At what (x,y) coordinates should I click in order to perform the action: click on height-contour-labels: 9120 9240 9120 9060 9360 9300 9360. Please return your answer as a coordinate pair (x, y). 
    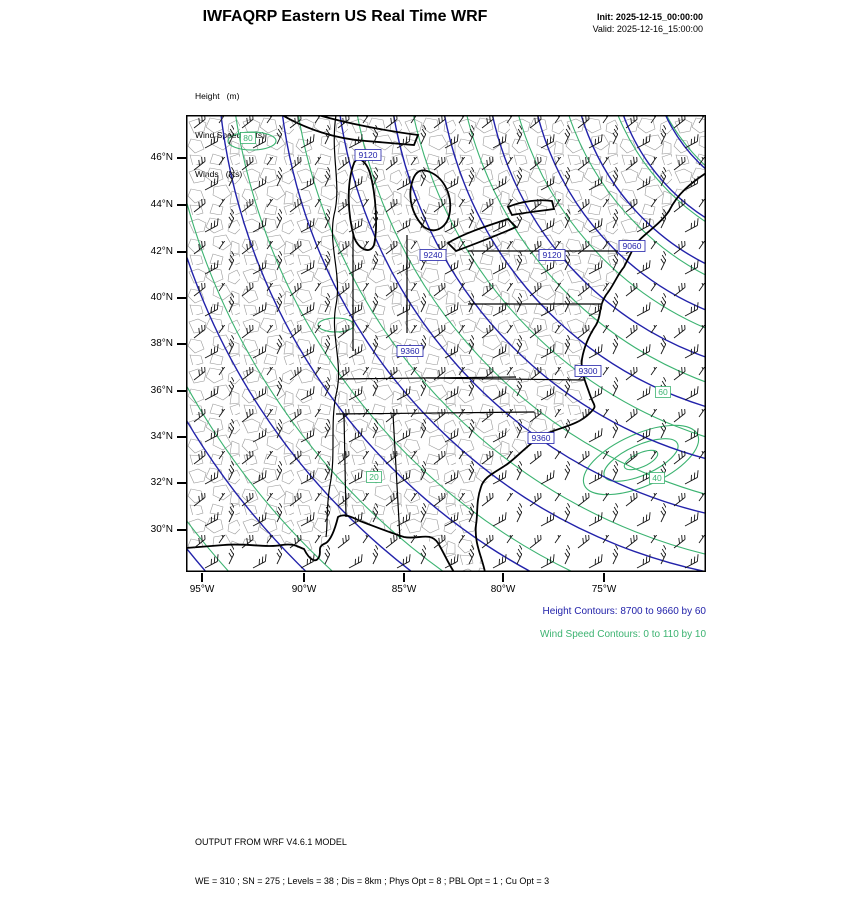
    Looking at the image, I should click on (500, 296).